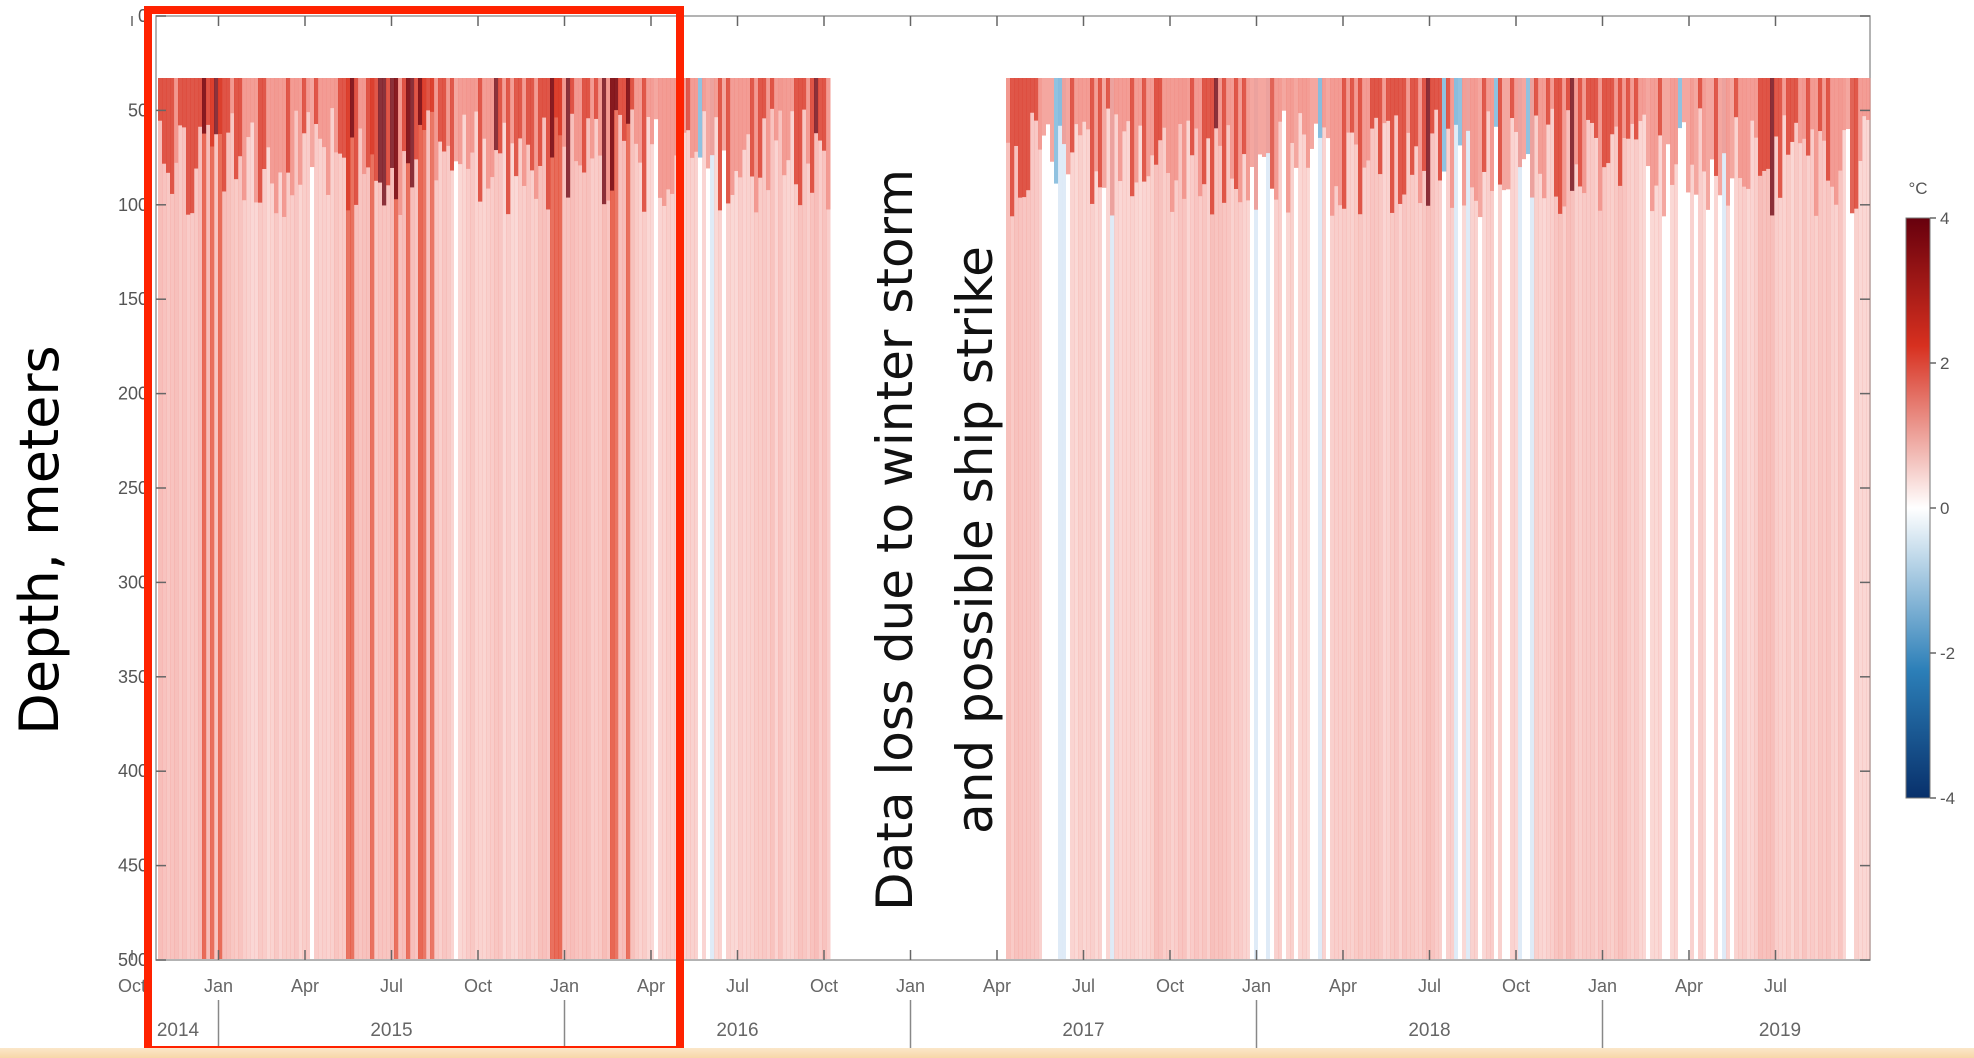  Describe the element at coordinates (1602, 986) in the screenshot. I see `x-tick-label: Jan` at that location.